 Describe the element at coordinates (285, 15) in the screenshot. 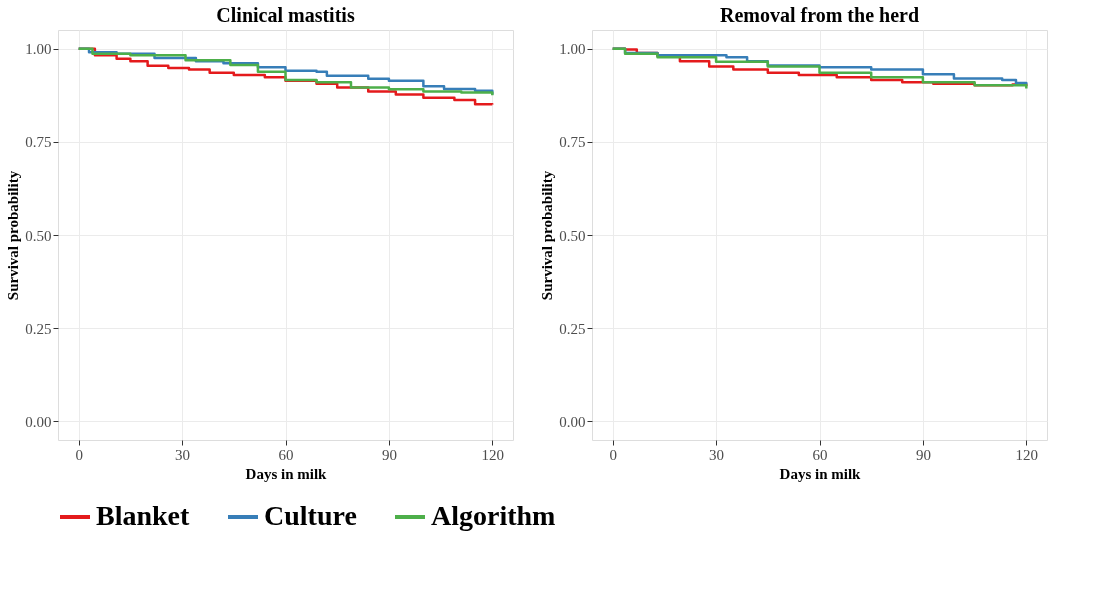

I see `chart-title: Clinical mastitis` at that location.